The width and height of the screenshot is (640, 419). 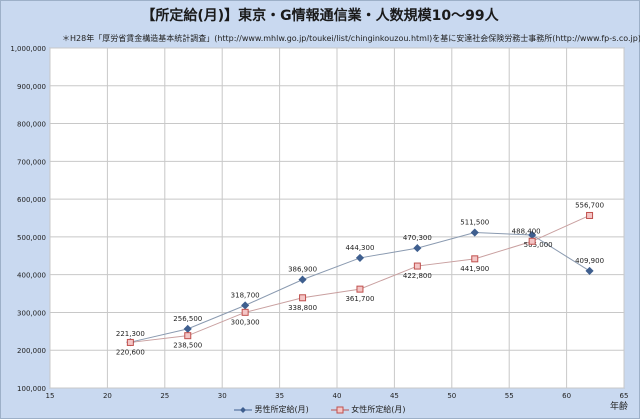 What do you see at coordinates (130, 352) in the screenshot?
I see `data-label-female: 220,600` at bounding box center [130, 352].